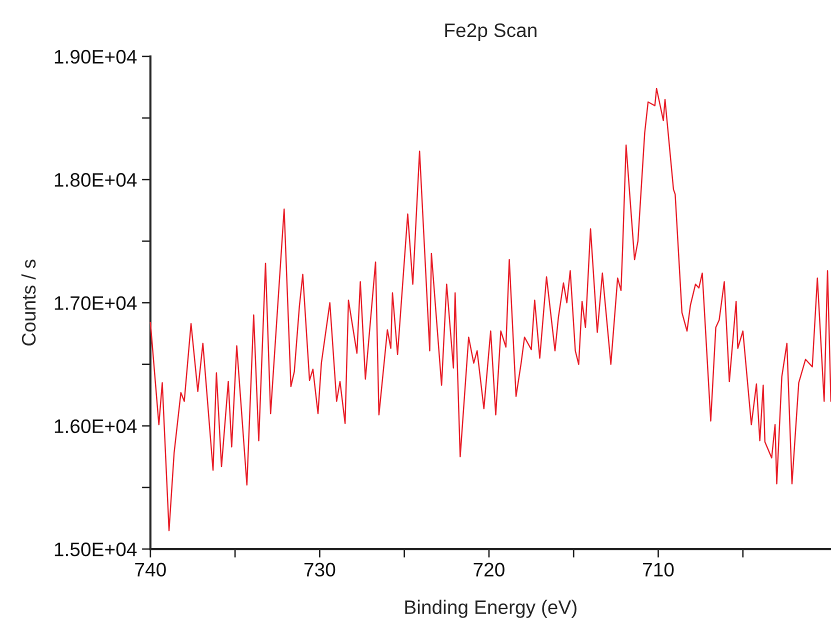 Image resolution: width=831 pixels, height=634 pixels. Describe the element at coordinates (95, 426) in the screenshot. I see `y-tick-label: 1.60E+04` at that location.